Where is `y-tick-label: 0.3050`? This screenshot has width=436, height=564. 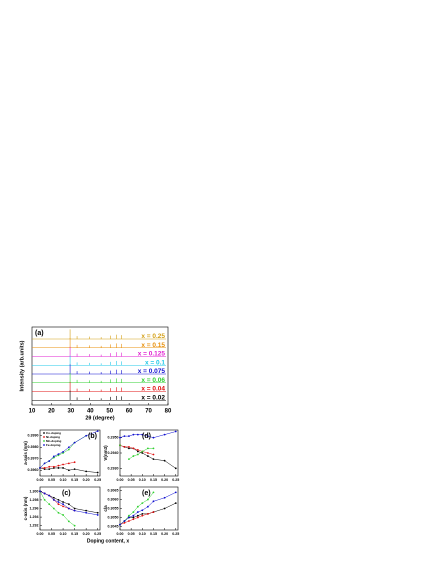
y-tick-label: 0.3050 is located at coordinates (113, 517).